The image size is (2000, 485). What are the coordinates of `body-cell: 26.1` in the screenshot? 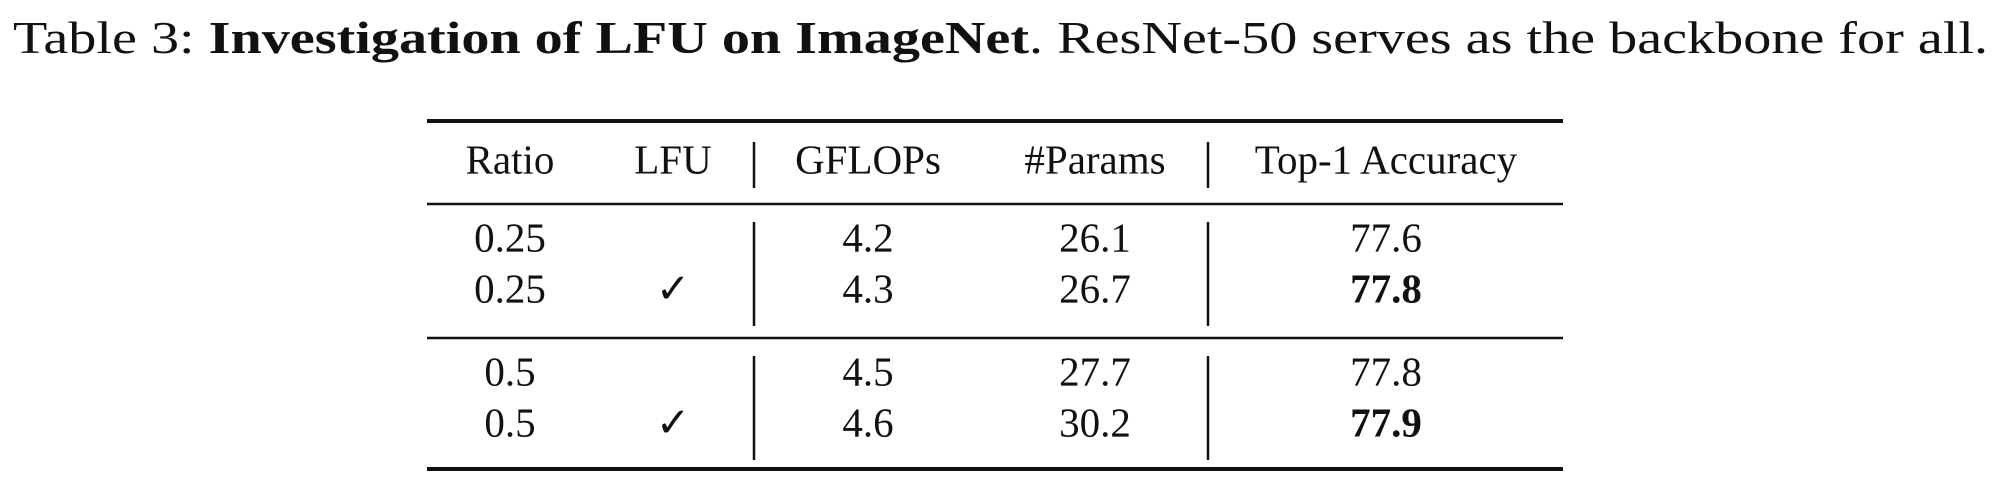 It's located at (1095, 237).